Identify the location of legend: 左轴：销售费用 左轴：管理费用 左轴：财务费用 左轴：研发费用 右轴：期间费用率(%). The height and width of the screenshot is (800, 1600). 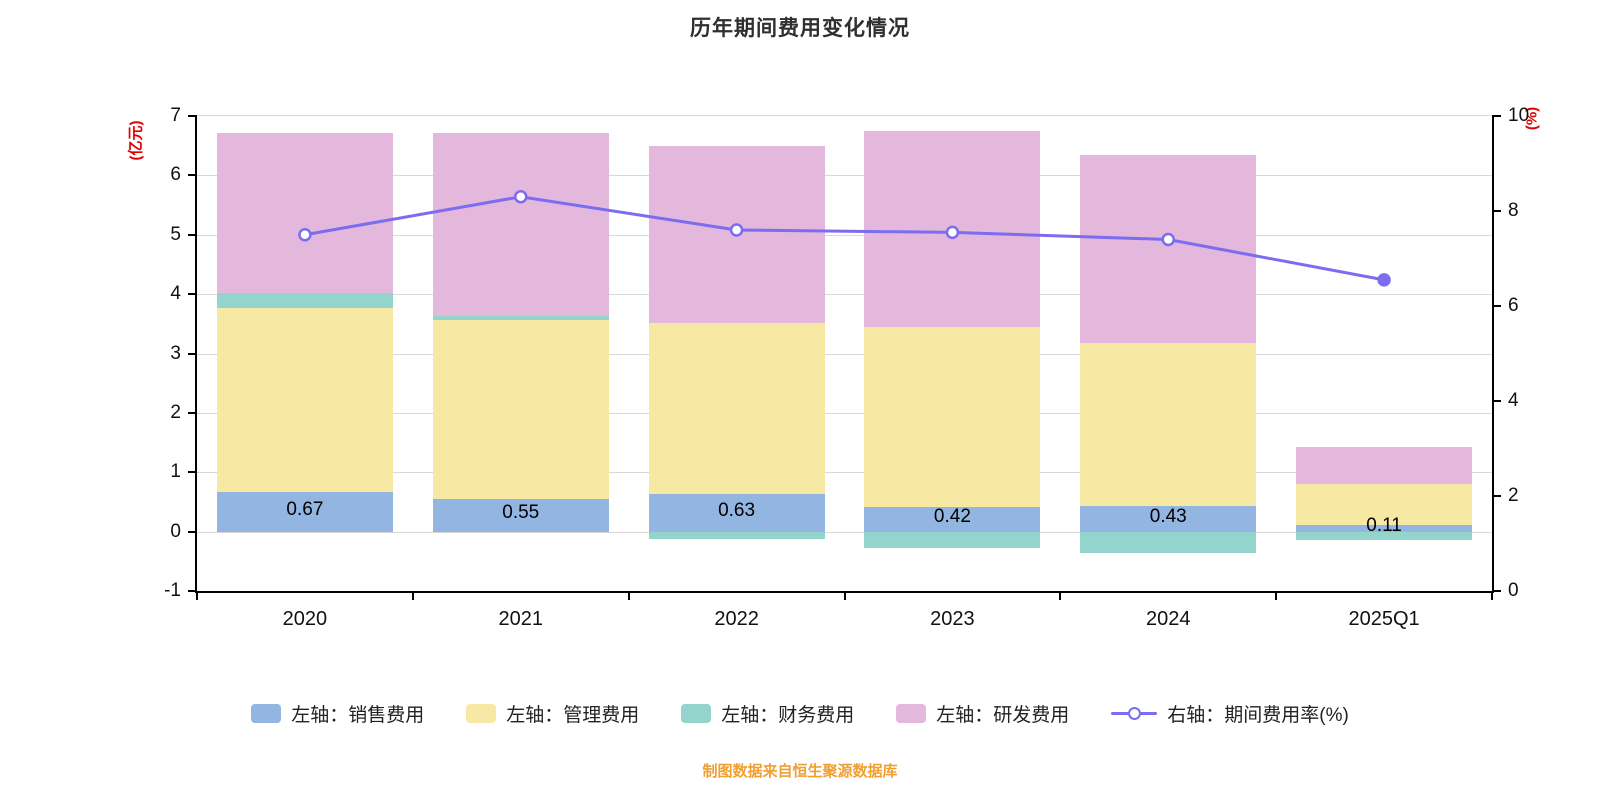
(800, 713).